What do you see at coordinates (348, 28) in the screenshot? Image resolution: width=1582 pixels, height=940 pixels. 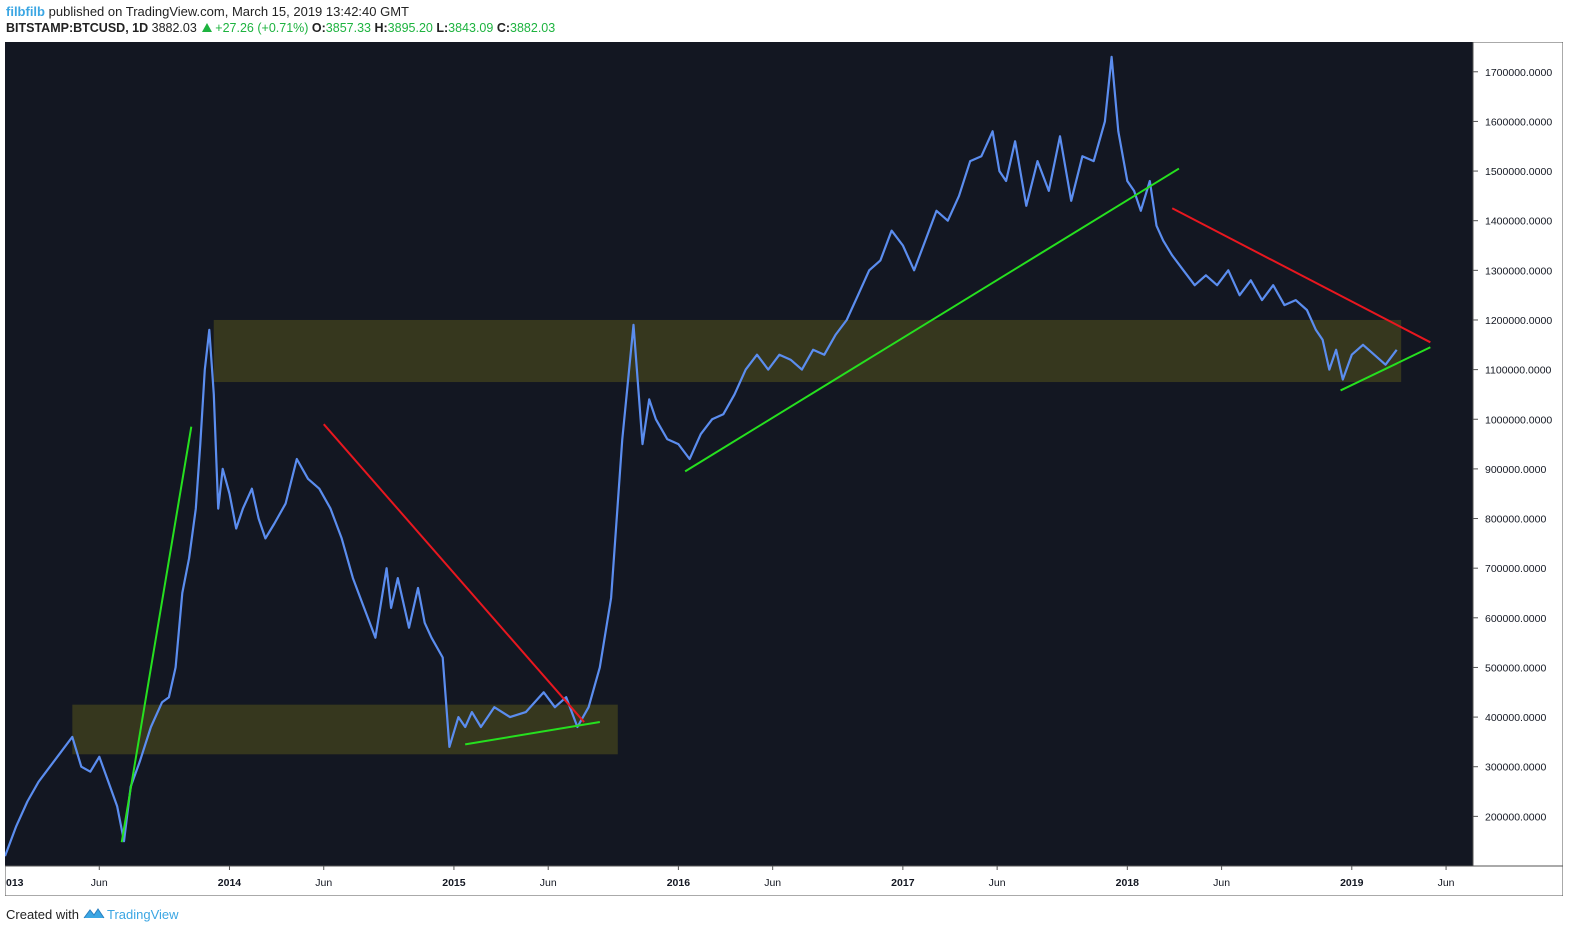 I see `open-value: 3857.33` at bounding box center [348, 28].